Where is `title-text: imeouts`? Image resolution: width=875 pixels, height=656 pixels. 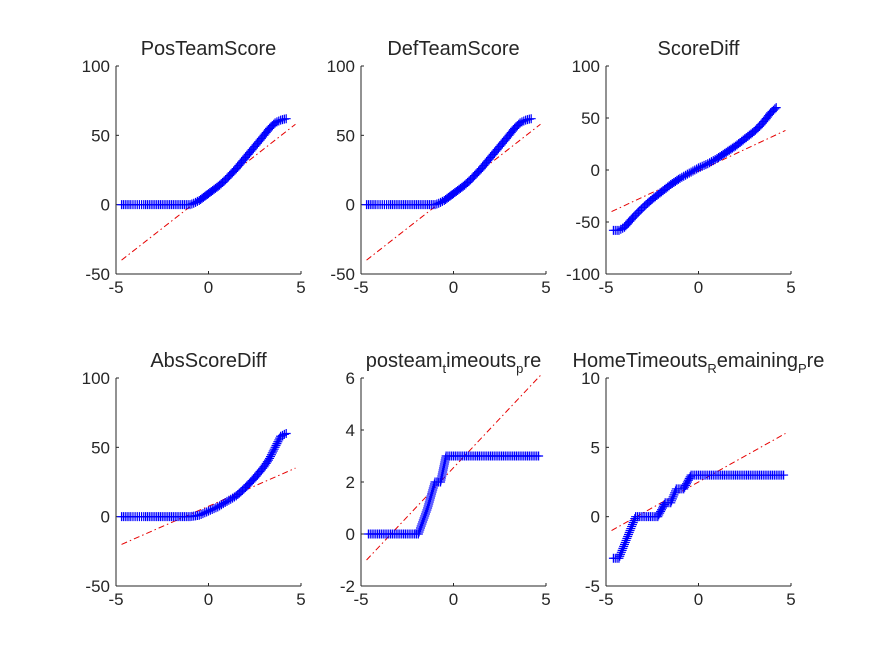
title-text: imeouts is located at coordinates (481, 361).